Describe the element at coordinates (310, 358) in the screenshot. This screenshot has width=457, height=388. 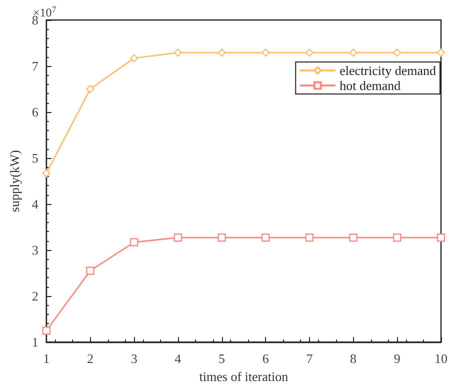
I see `x-tick-label: 7` at that location.